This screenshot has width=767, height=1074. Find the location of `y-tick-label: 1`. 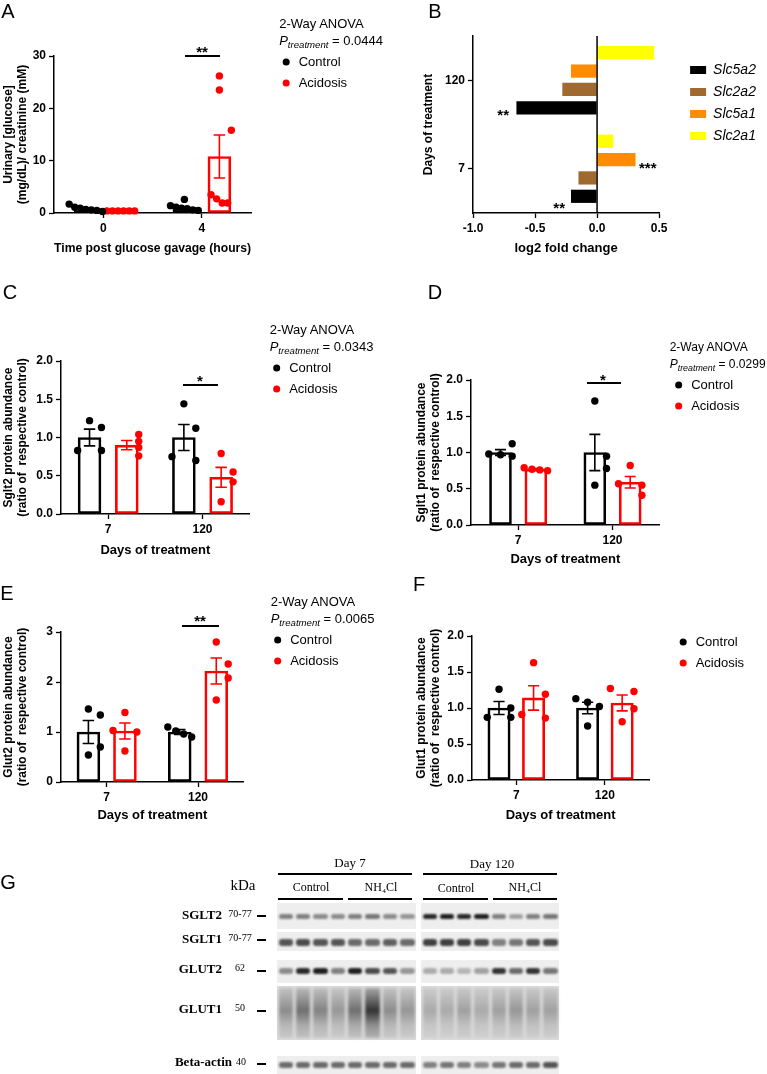

y-tick-label: 1 is located at coordinates (50, 731).